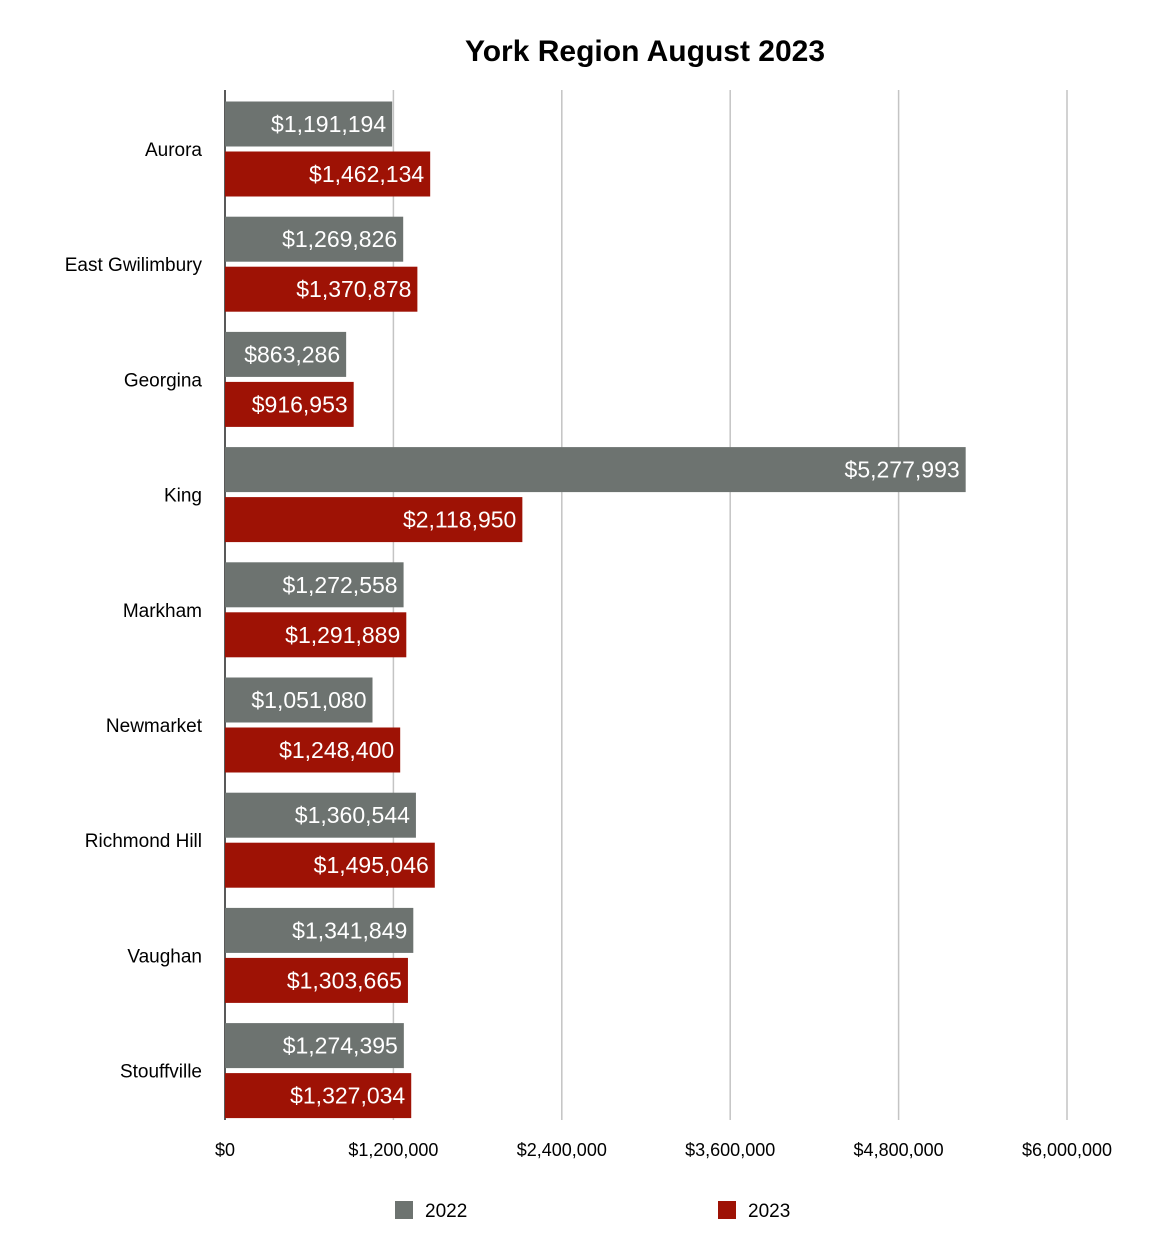 This screenshot has height=1255, width=1156. What do you see at coordinates (347, 1096) in the screenshot?
I see `data-label: $1,327,034` at bounding box center [347, 1096].